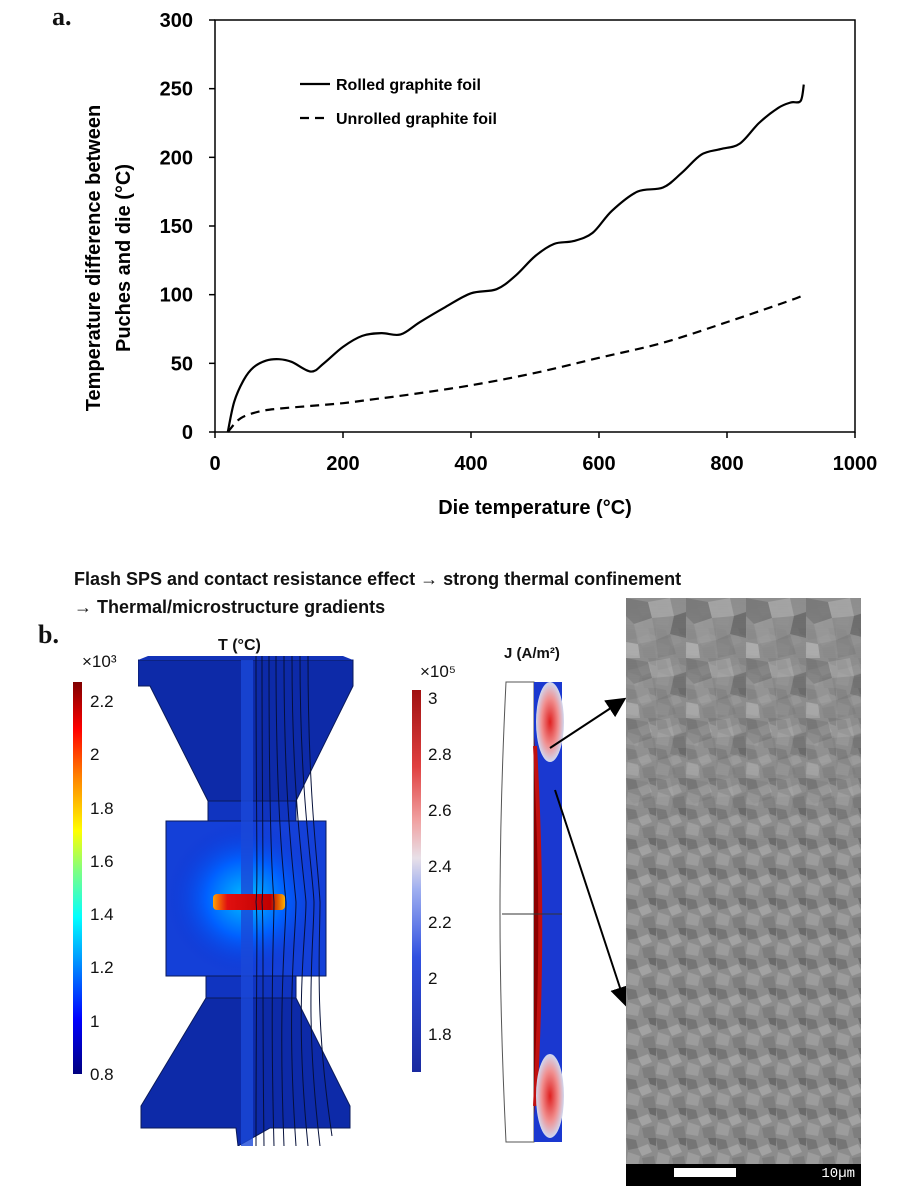 The width and height of the screenshot is (904, 1200). What do you see at coordinates (176, 227) in the screenshot?
I see `y-tick-label: 150` at bounding box center [176, 227].